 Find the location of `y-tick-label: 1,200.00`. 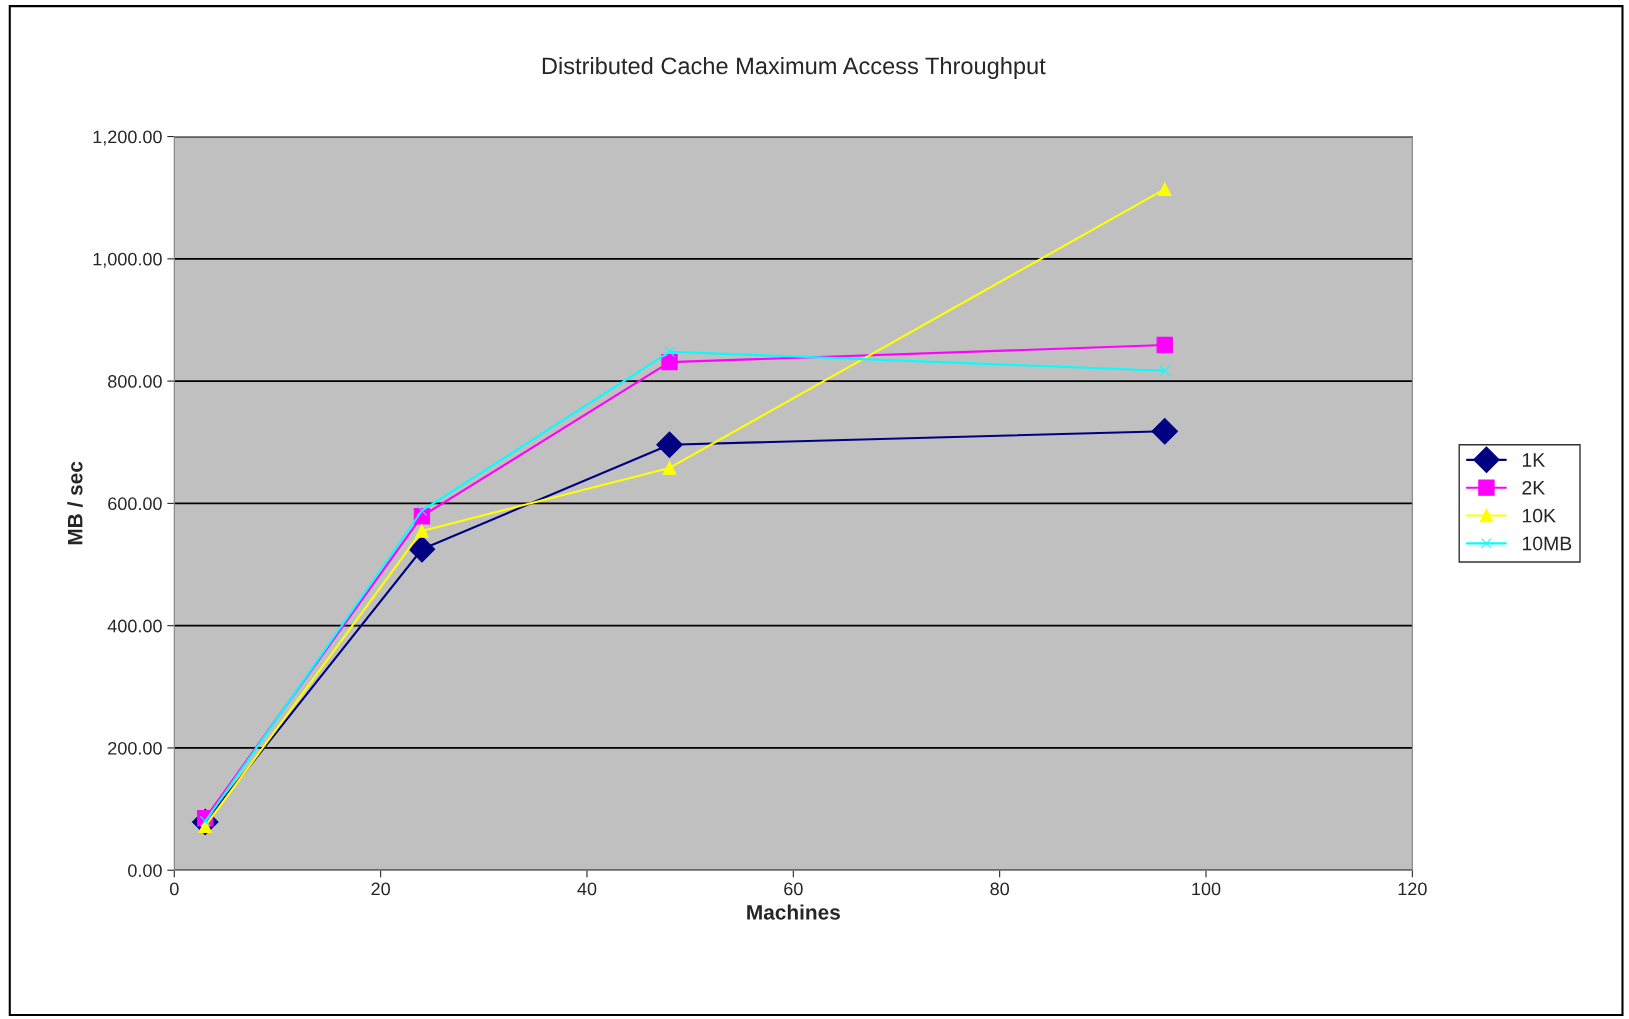

y-tick-label: 1,200.00 is located at coordinates (127, 138).